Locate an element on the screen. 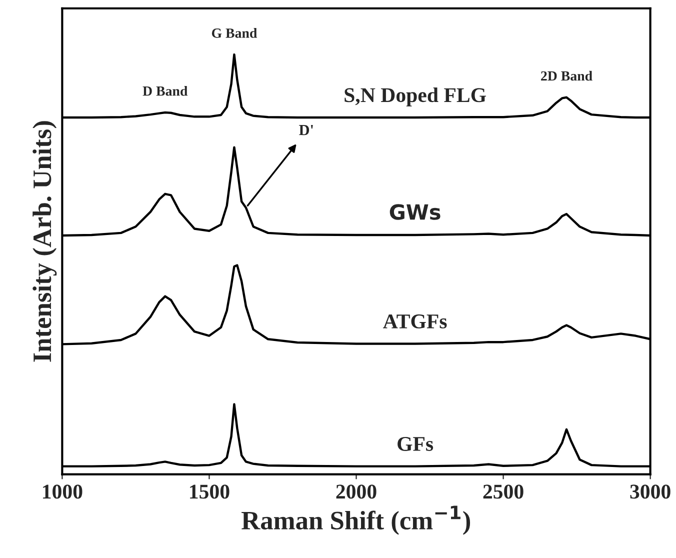 The width and height of the screenshot is (676, 558). series-label: S,N Doped FLG is located at coordinates (415, 97).